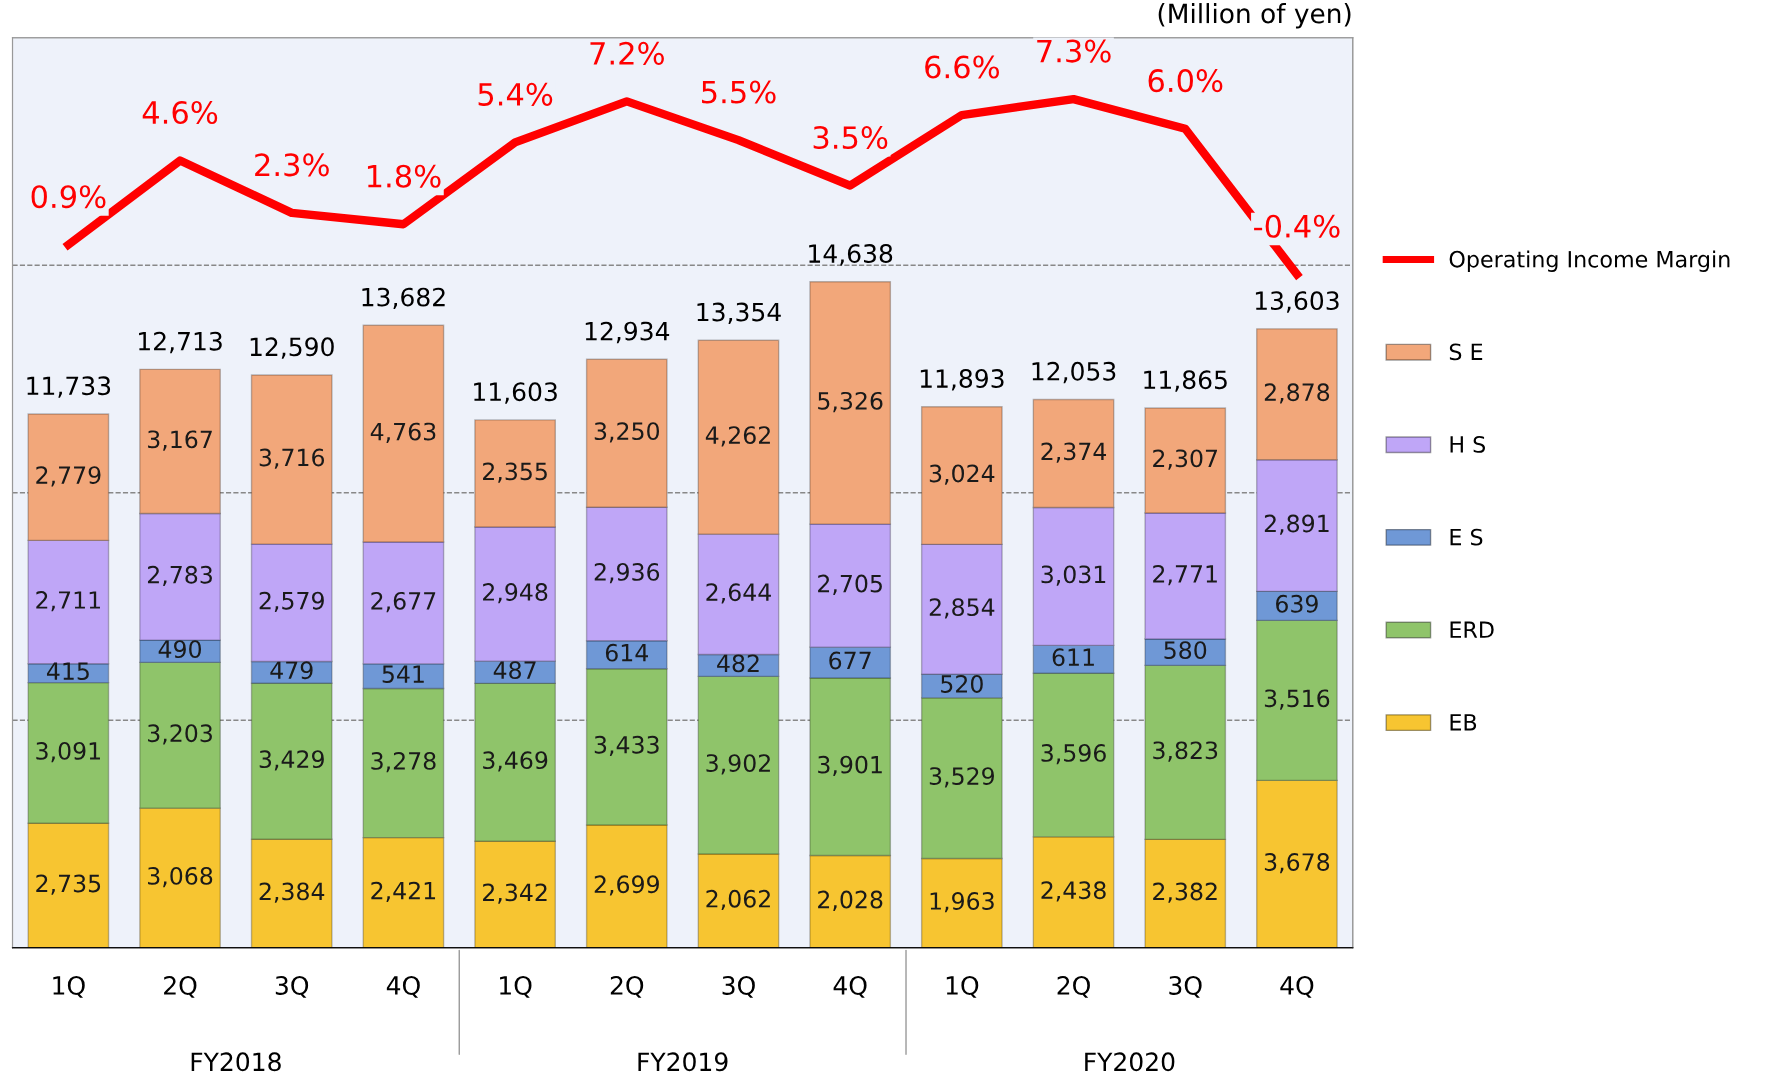 The image size is (1787, 1077). What do you see at coordinates (739, 313) in the screenshot?
I see `total-label: 13,354` at bounding box center [739, 313].